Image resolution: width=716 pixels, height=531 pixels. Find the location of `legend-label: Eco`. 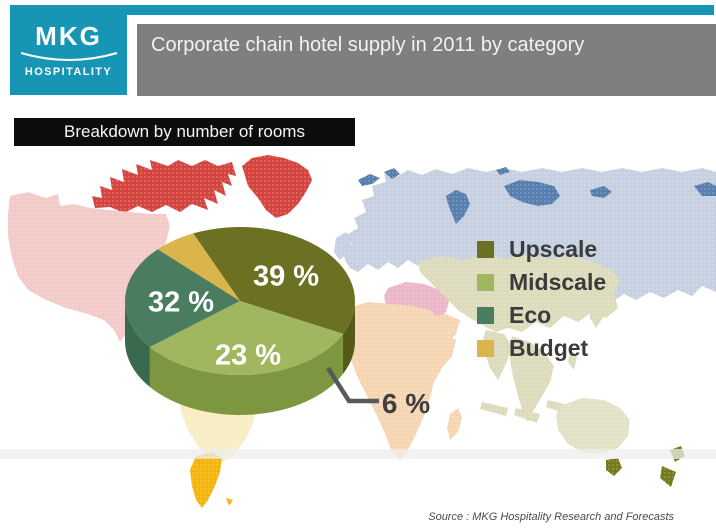

legend-label: Eco is located at coordinates (530, 315).